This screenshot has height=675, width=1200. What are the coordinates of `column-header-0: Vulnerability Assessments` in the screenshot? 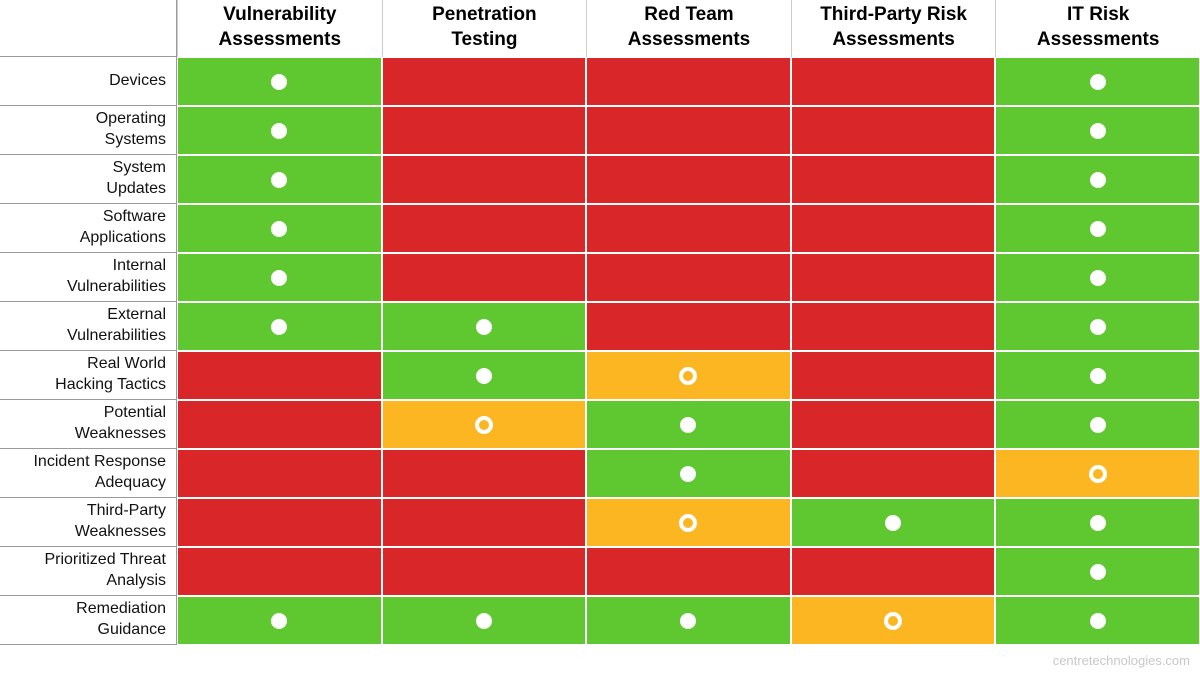 It's located at (279, 28).